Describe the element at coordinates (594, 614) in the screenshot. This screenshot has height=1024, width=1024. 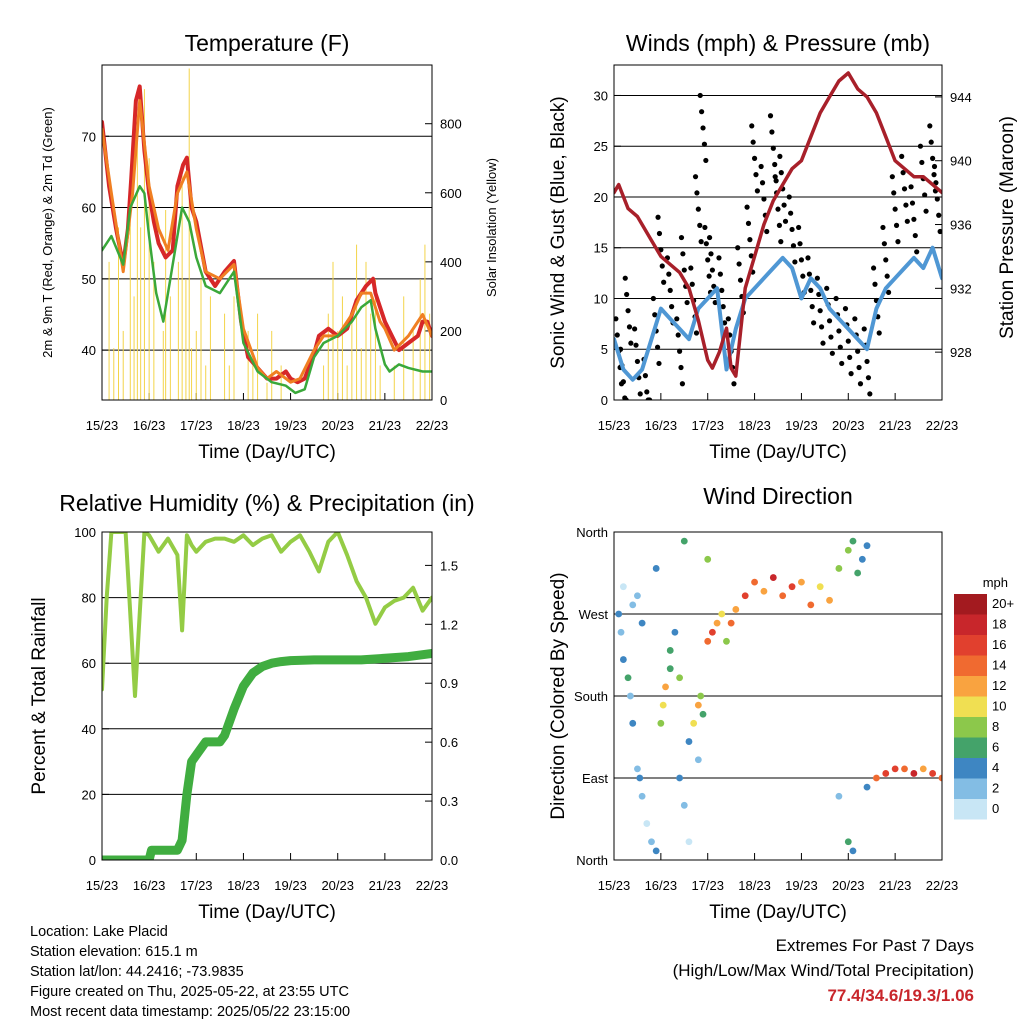
I see `y-tick-label: West` at that location.